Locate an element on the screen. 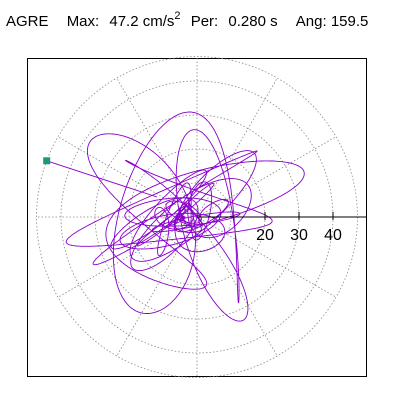  station-code: AGRE is located at coordinates (27, 21).